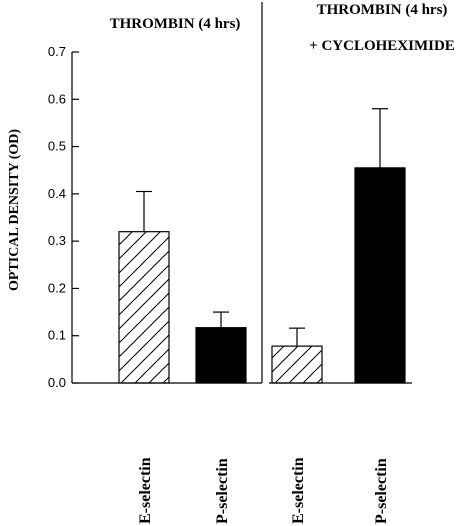  What do you see at coordinates (297, 364) in the screenshot?
I see `bar-panel-2-e-selectin` at bounding box center [297, 364].